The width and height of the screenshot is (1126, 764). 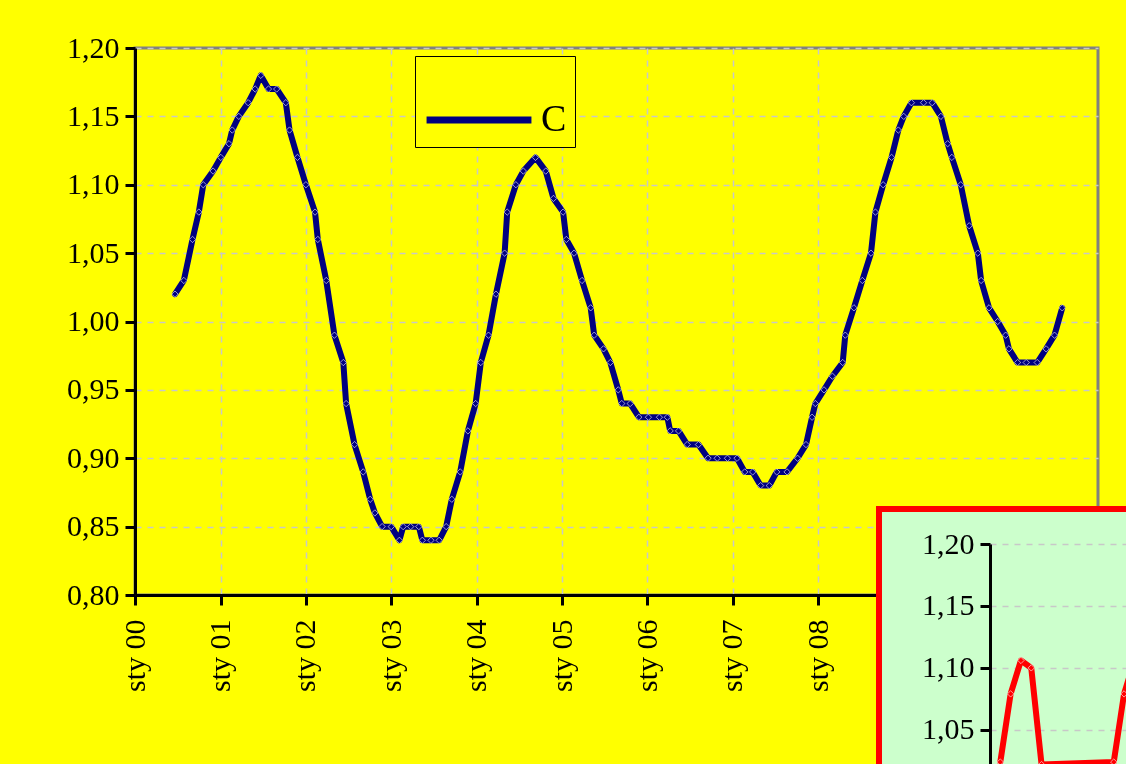 What do you see at coordinates (561, 656) in the screenshot?
I see `x-tick-label: sty 05` at bounding box center [561, 656].